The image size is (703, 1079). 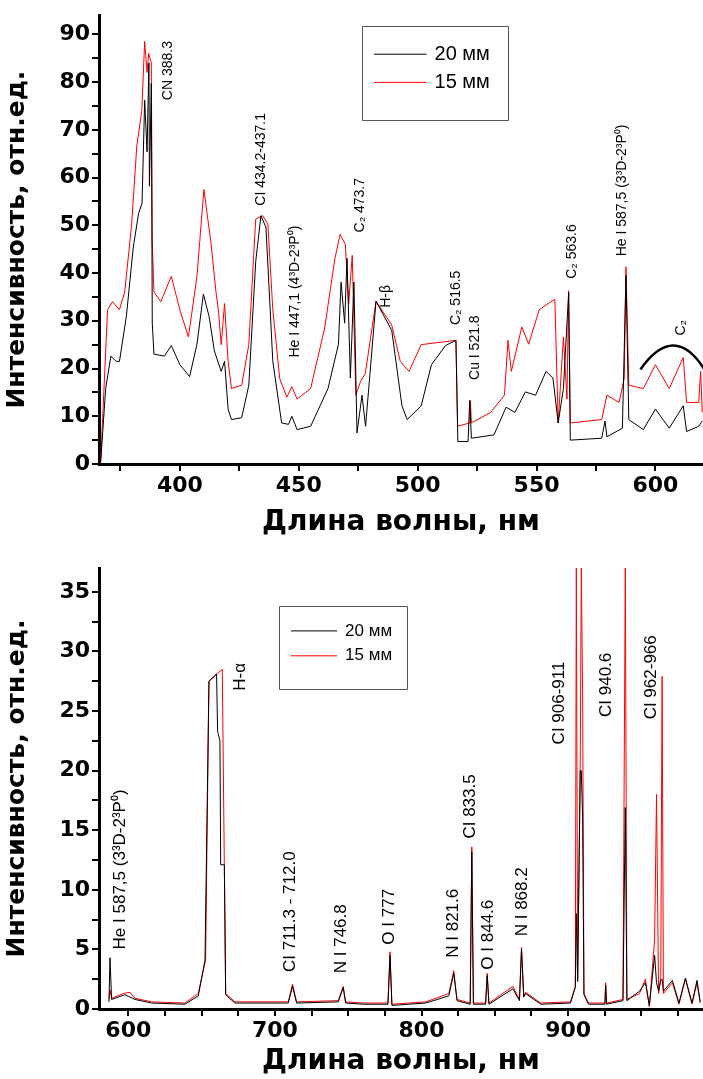 I want to click on y-tick-label: 15, so click(x=74, y=828).